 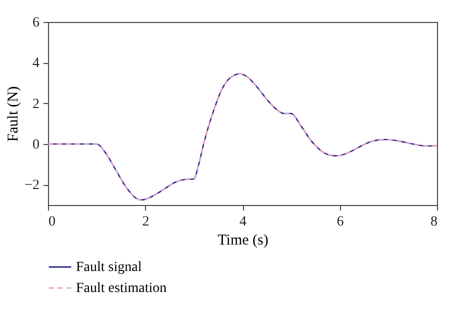 I want to click on y-axis-title: Fault (N), so click(x=14, y=114).